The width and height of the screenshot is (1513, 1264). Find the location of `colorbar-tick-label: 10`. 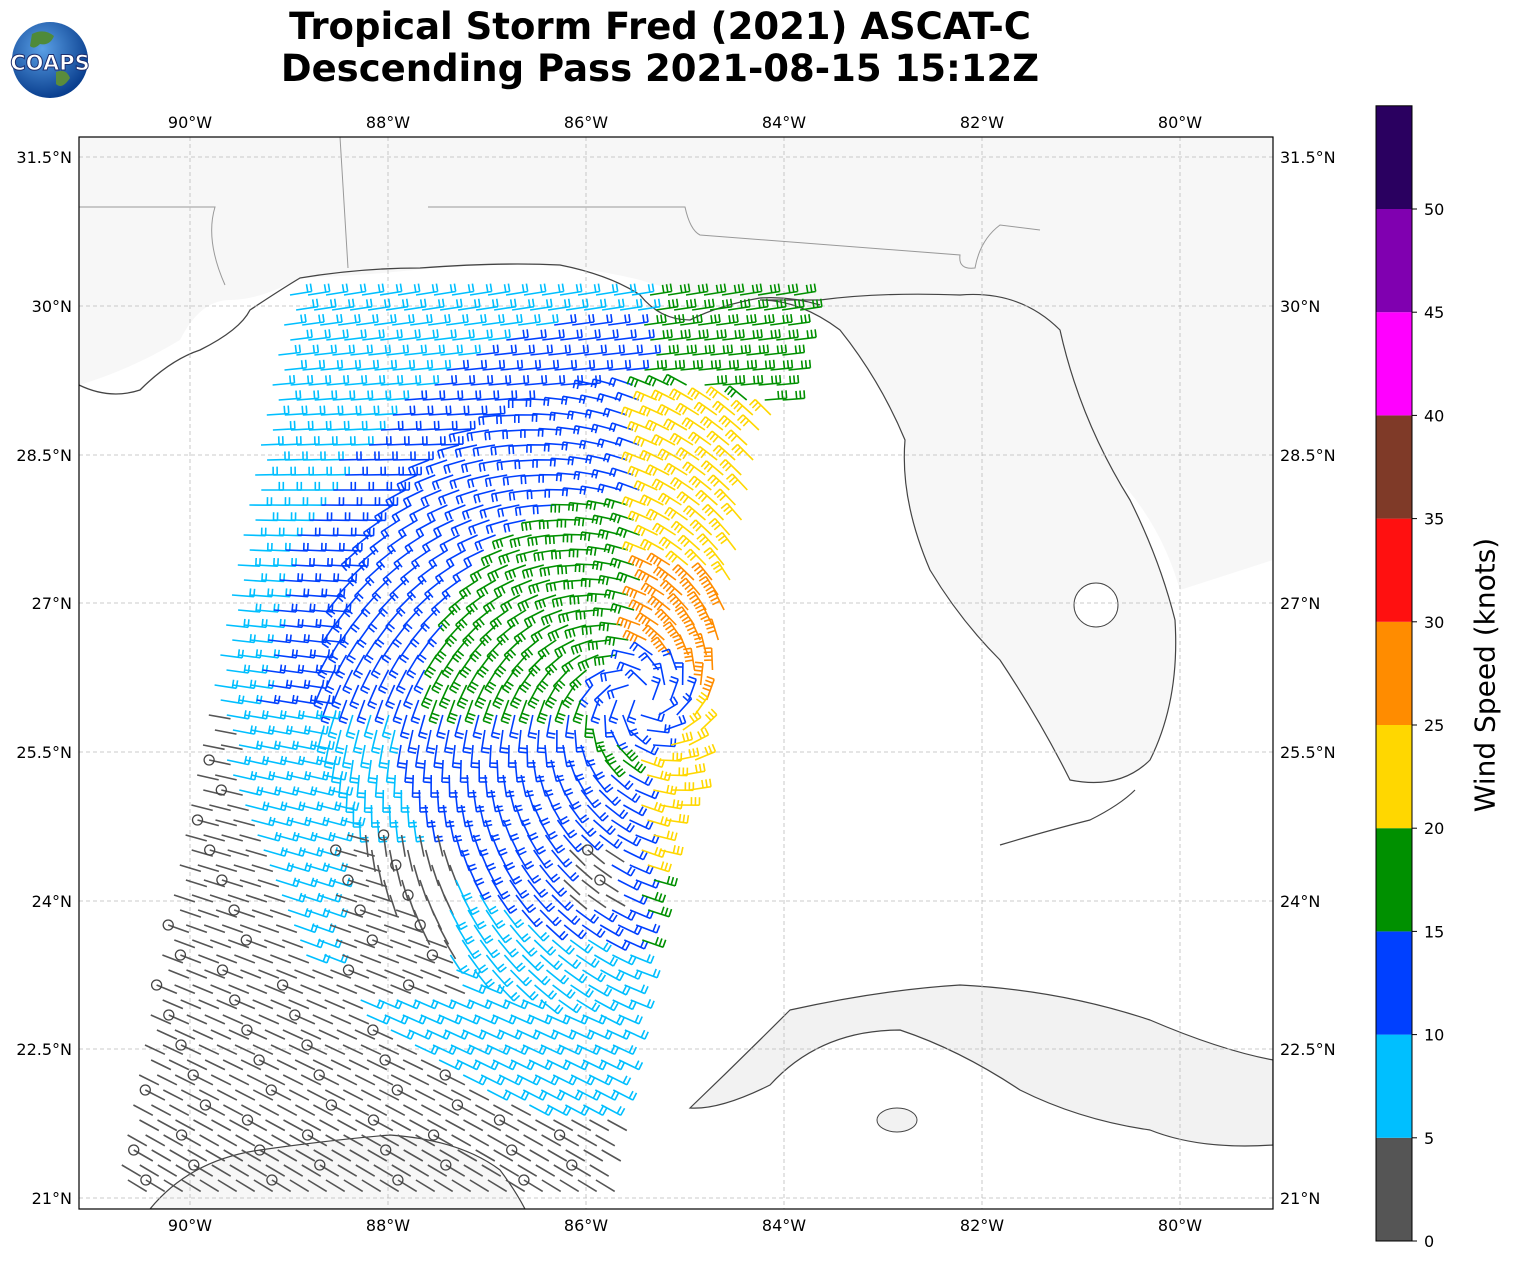

colorbar-tick-label: 10 is located at coordinates (1434, 1035).